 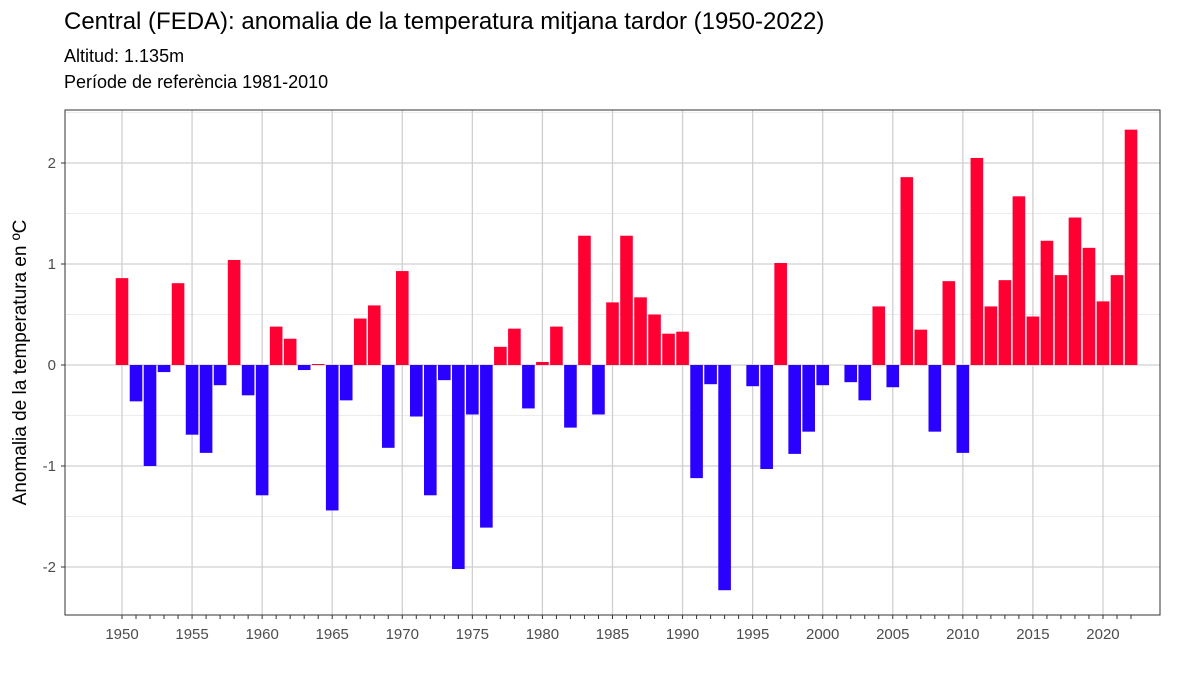 I want to click on bar-2002, so click(x=851, y=374).